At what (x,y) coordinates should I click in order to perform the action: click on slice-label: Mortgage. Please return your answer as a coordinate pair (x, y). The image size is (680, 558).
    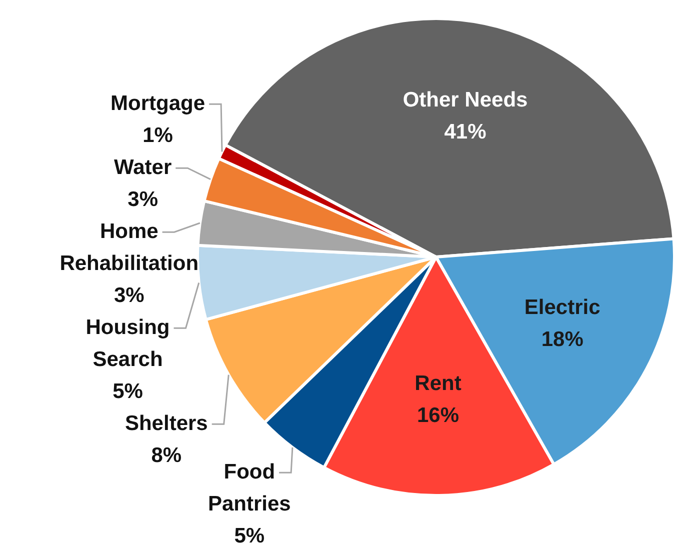
    Looking at the image, I should click on (158, 103).